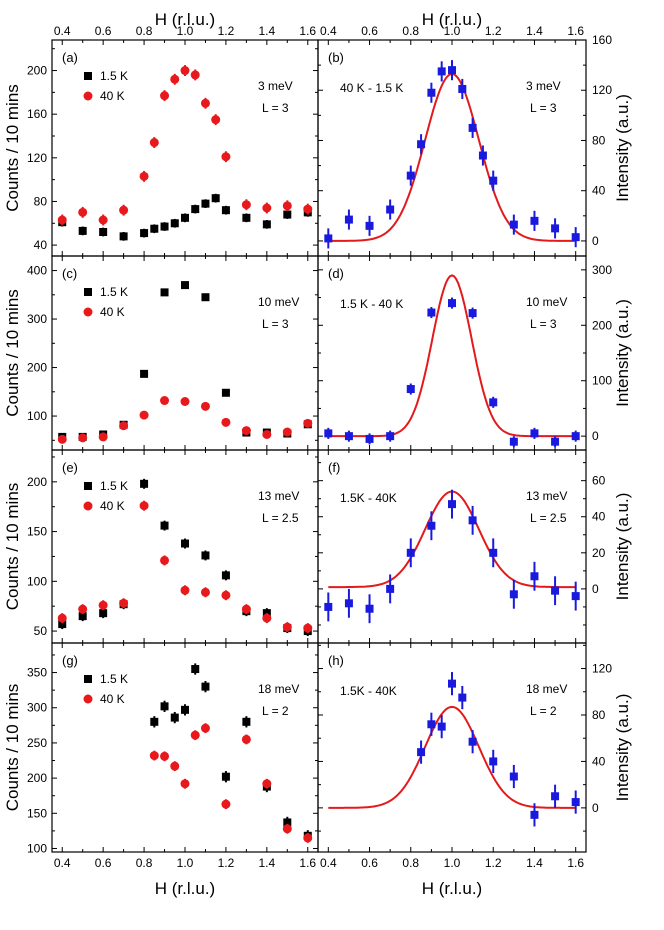 The height and width of the screenshot is (930, 664). I want to click on y-tick-label: 20, so click(599, 553).